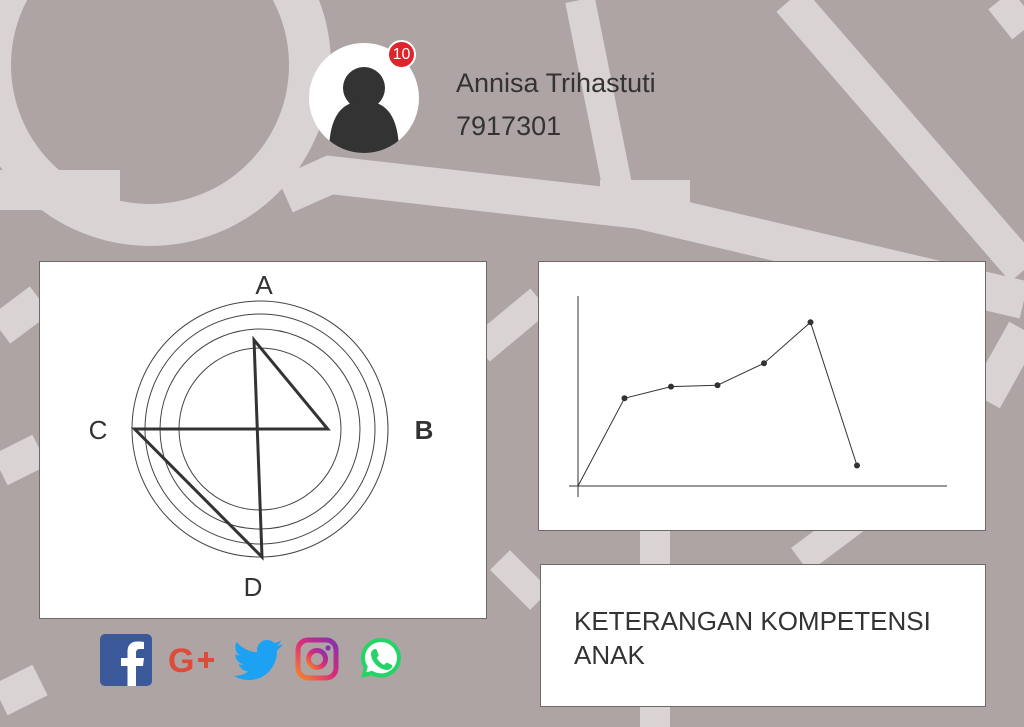 The width and height of the screenshot is (1024, 727). What do you see at coordinates (509, 126) in the screenshot?
I see `profile-id: 7917301` at bounding box center [509, 126].